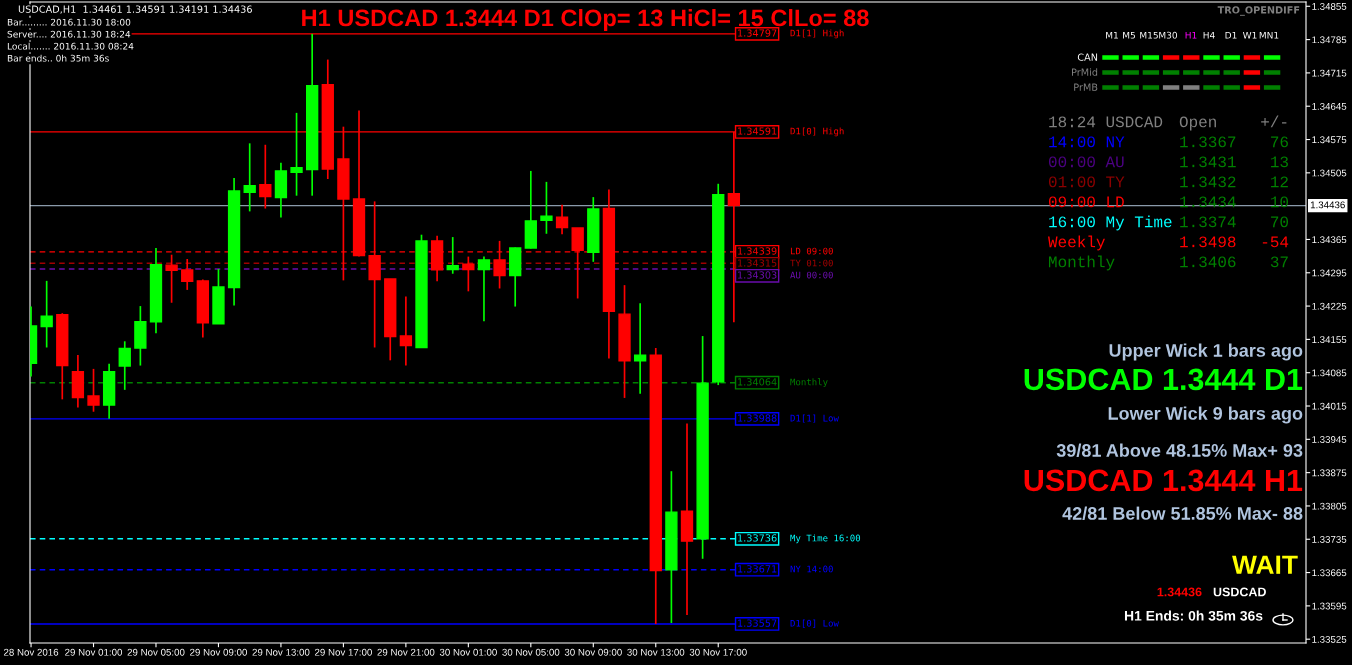 The width and height of the screenshot is (1352, 665). What do you see at coordinates (1329, 639) in the screenshot?
I see `y-tick-label: 1.33525` at bounding box center [1329, 639].